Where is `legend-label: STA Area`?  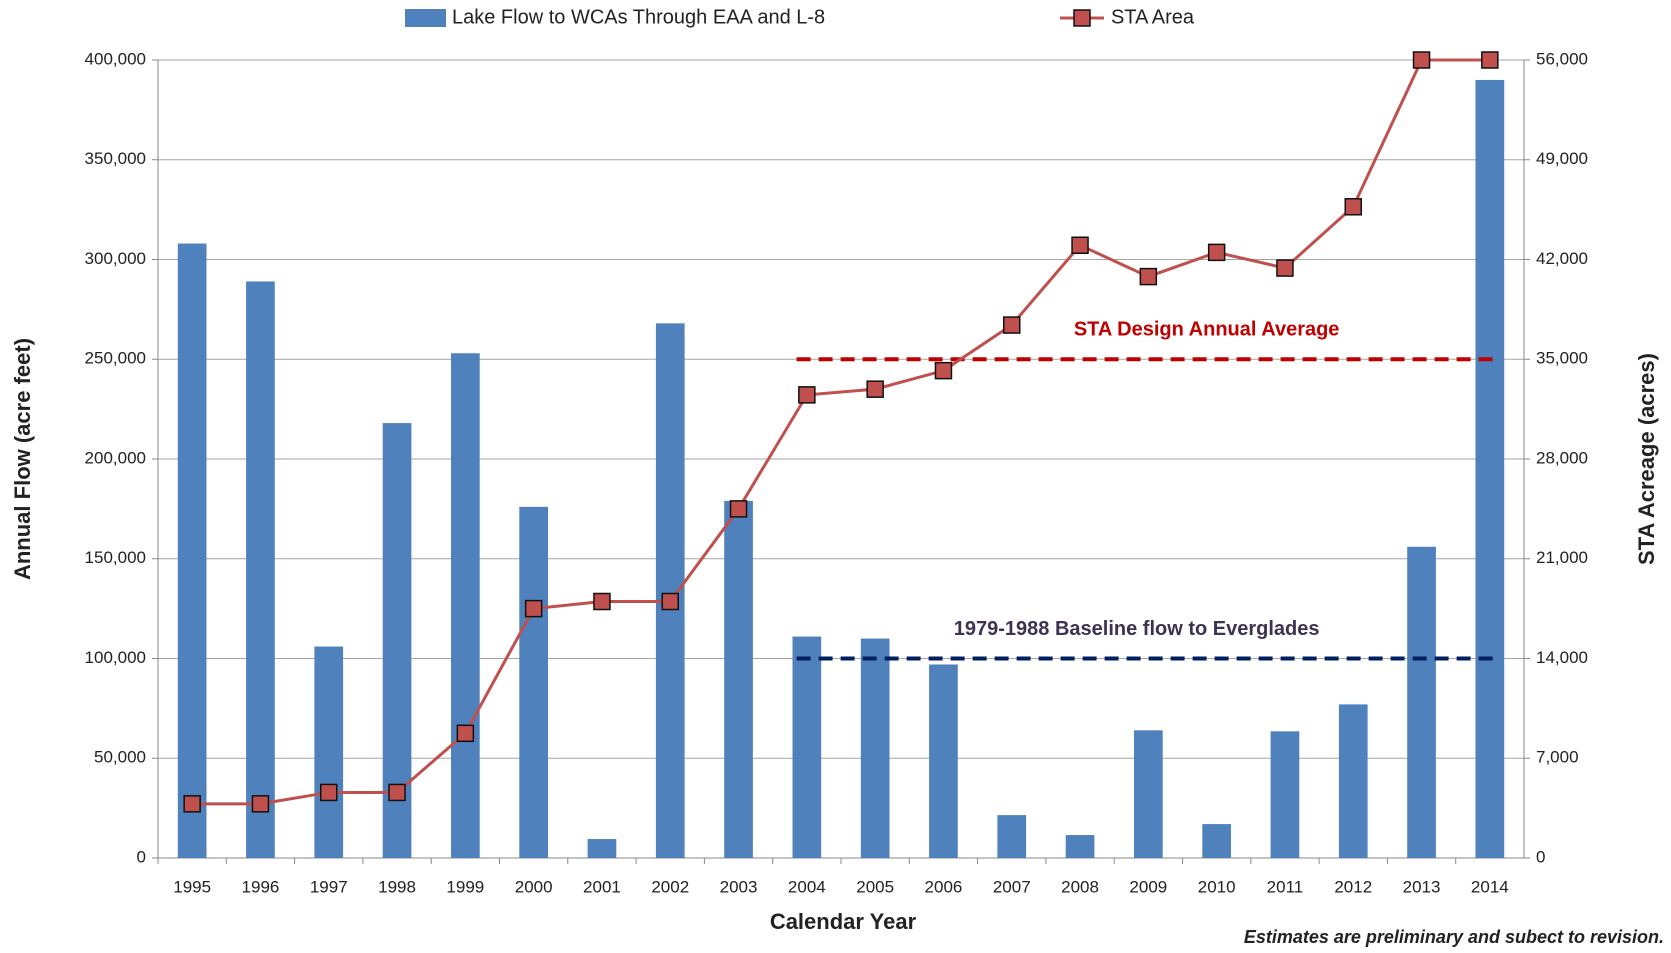
legend-label: STA Area is located at coordinates (1153, 17).